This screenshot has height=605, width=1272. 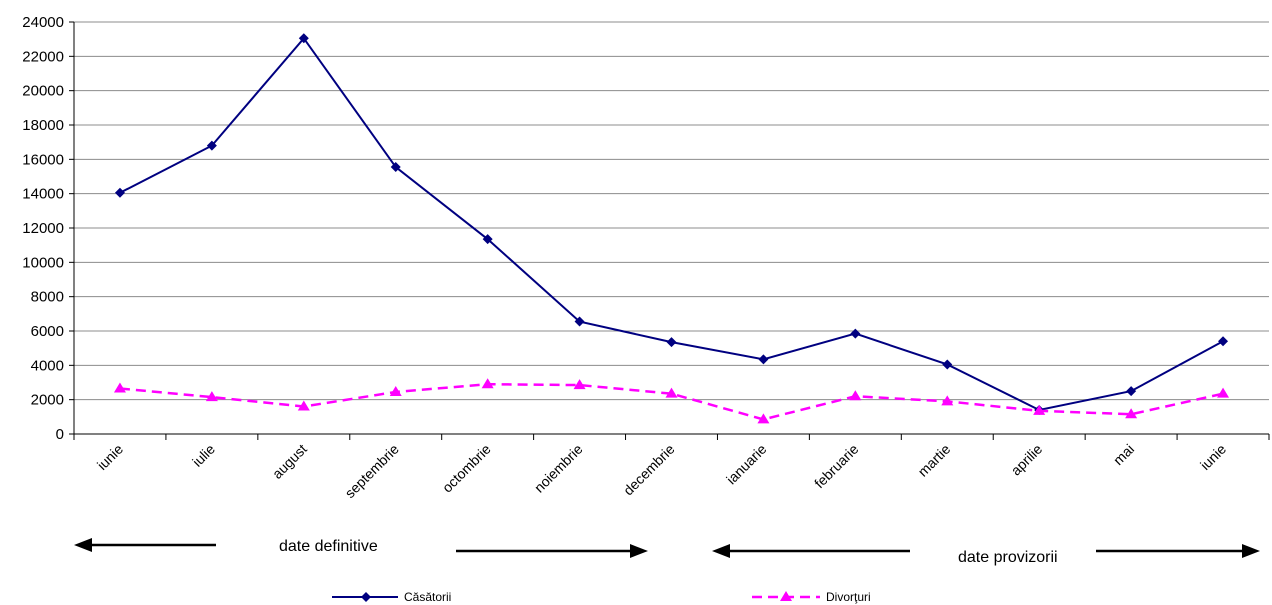 I want to click on legend: Căsătorii Divorţuri, so click(x=601, y=597).